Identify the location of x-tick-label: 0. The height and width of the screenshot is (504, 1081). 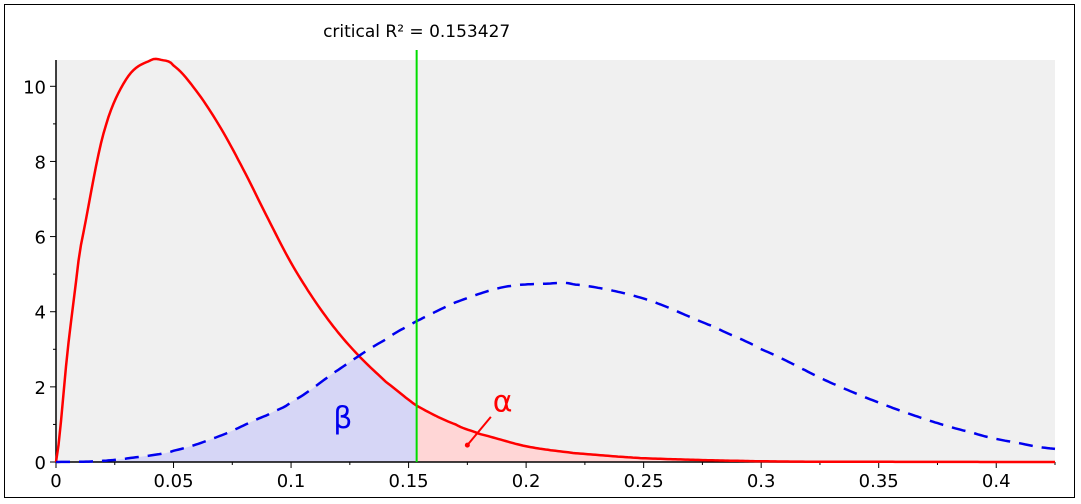
(55, 481).